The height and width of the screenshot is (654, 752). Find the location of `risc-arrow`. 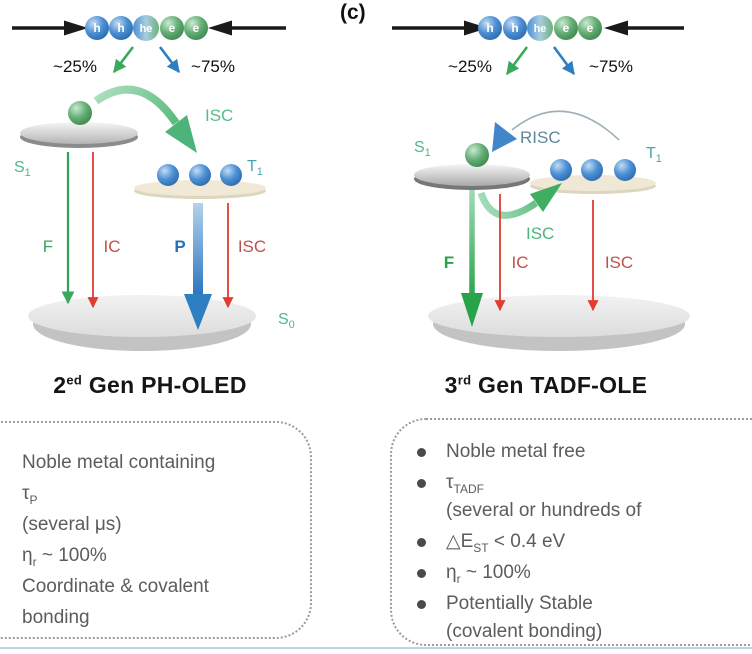

risc-arrow is located at coordinates (556, 131).